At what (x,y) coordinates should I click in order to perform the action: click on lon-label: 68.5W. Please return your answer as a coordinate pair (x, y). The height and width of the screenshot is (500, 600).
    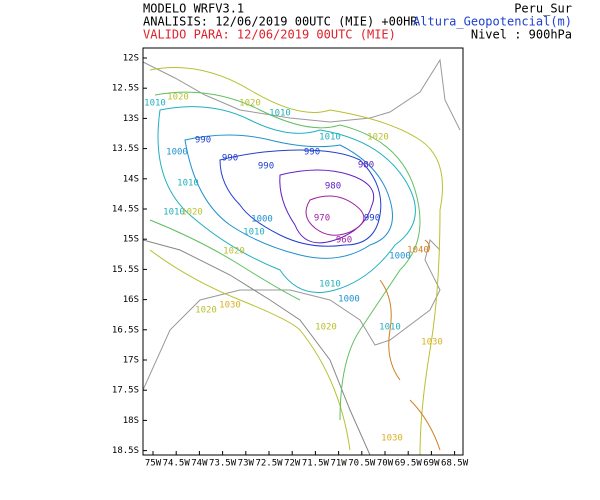
    Looking at the image, I should click on (455, 464).